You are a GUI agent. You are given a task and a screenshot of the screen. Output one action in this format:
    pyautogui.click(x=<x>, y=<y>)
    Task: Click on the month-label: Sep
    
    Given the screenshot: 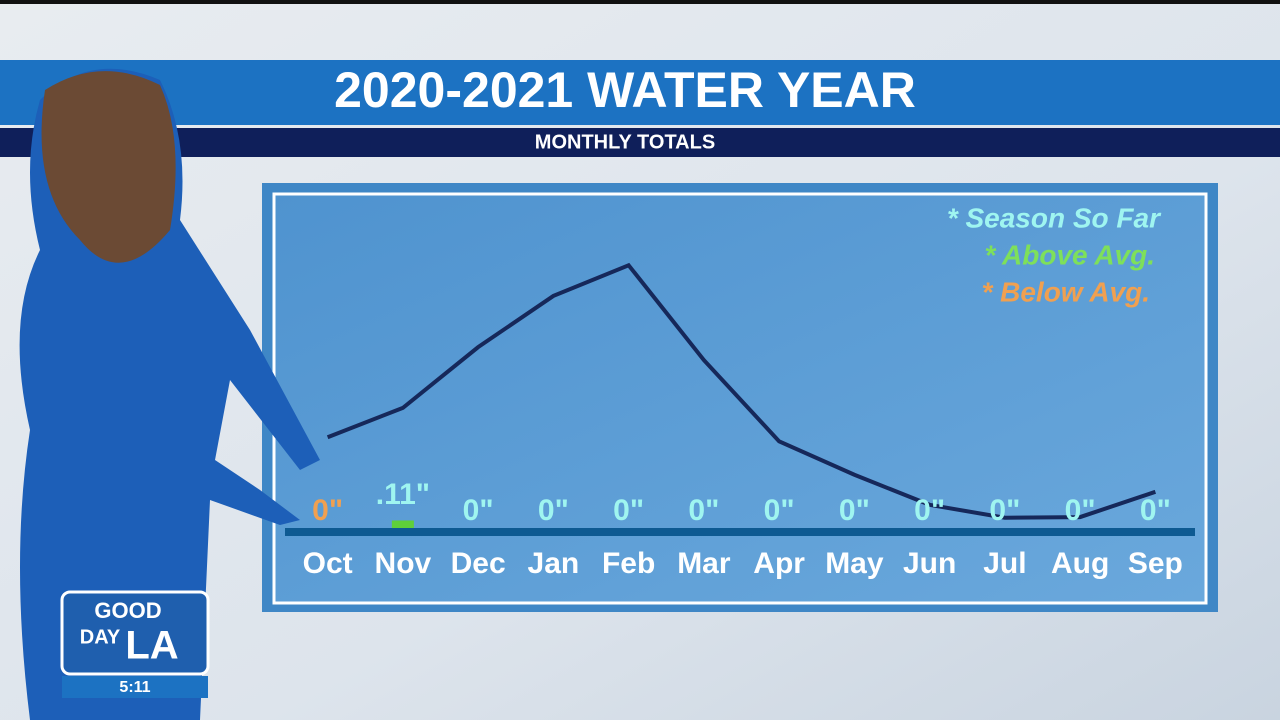 What is the action you would take?
    pyautogui.click(x=1155, y=563)
    